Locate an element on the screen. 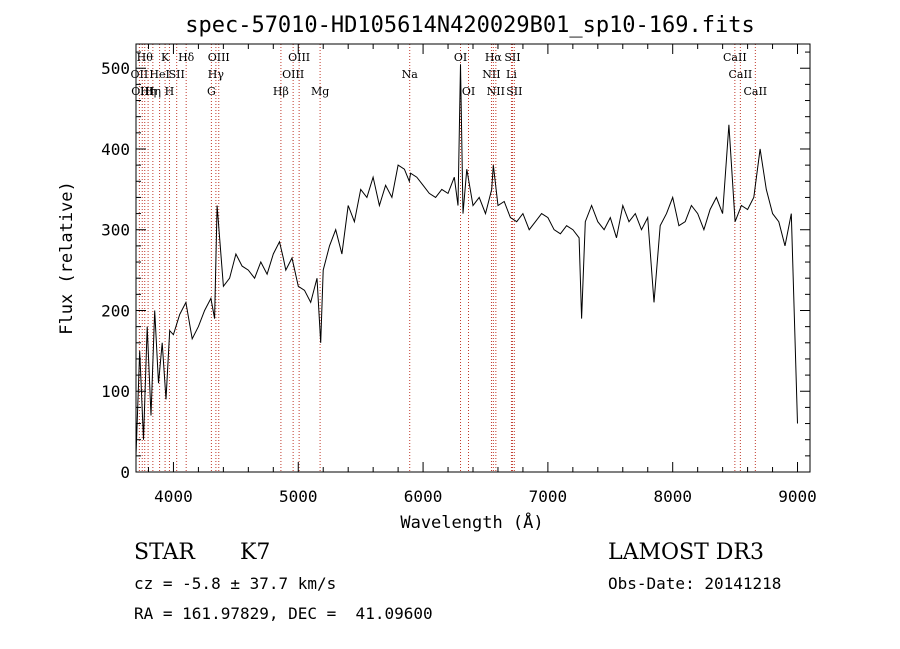 The image size is (900, 649). object-class: STAR is located at coordinates (164, 552).